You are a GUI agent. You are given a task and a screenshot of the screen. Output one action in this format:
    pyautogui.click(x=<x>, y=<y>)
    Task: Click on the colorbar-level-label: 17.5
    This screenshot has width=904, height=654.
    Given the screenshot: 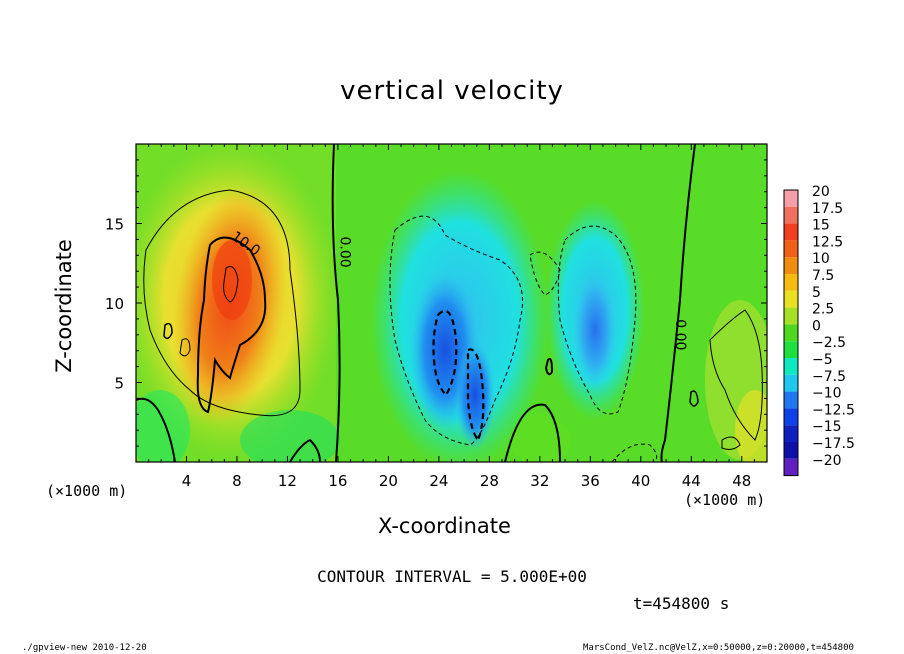 What is the action you would take?
    pyautogui.click(x=827, y=209)
    